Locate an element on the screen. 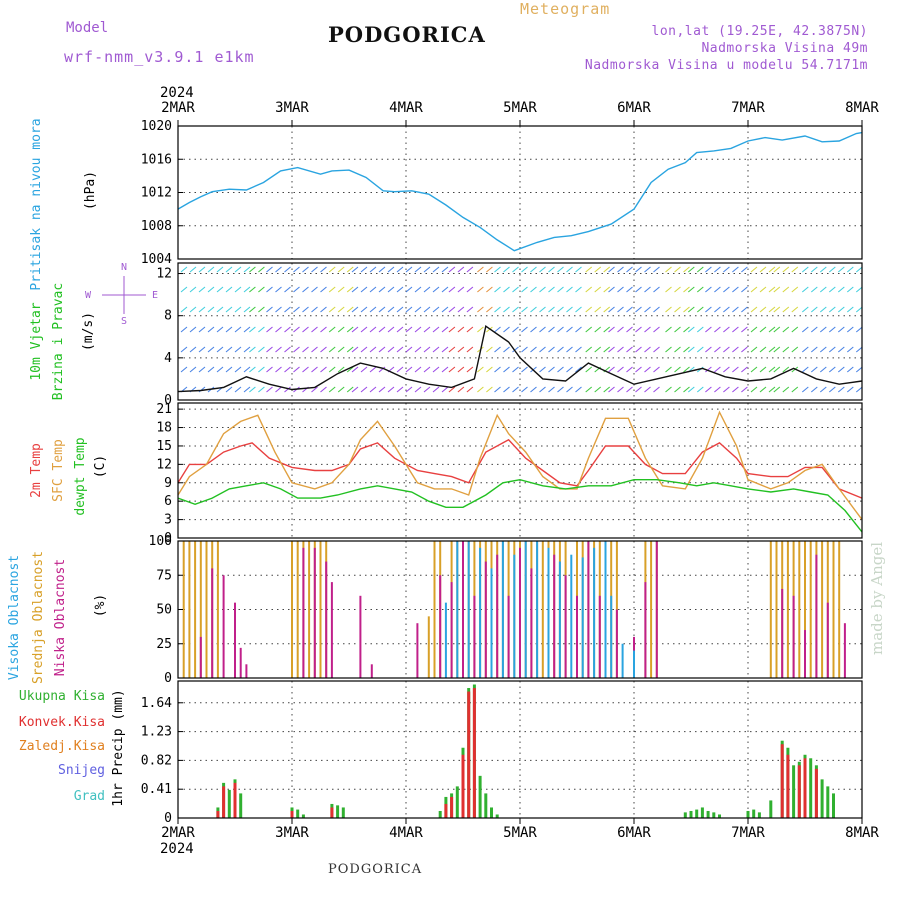 The height and width of the screenshot is (900, 900). y-tick-label: 18 is located at coordinates (164, 428).